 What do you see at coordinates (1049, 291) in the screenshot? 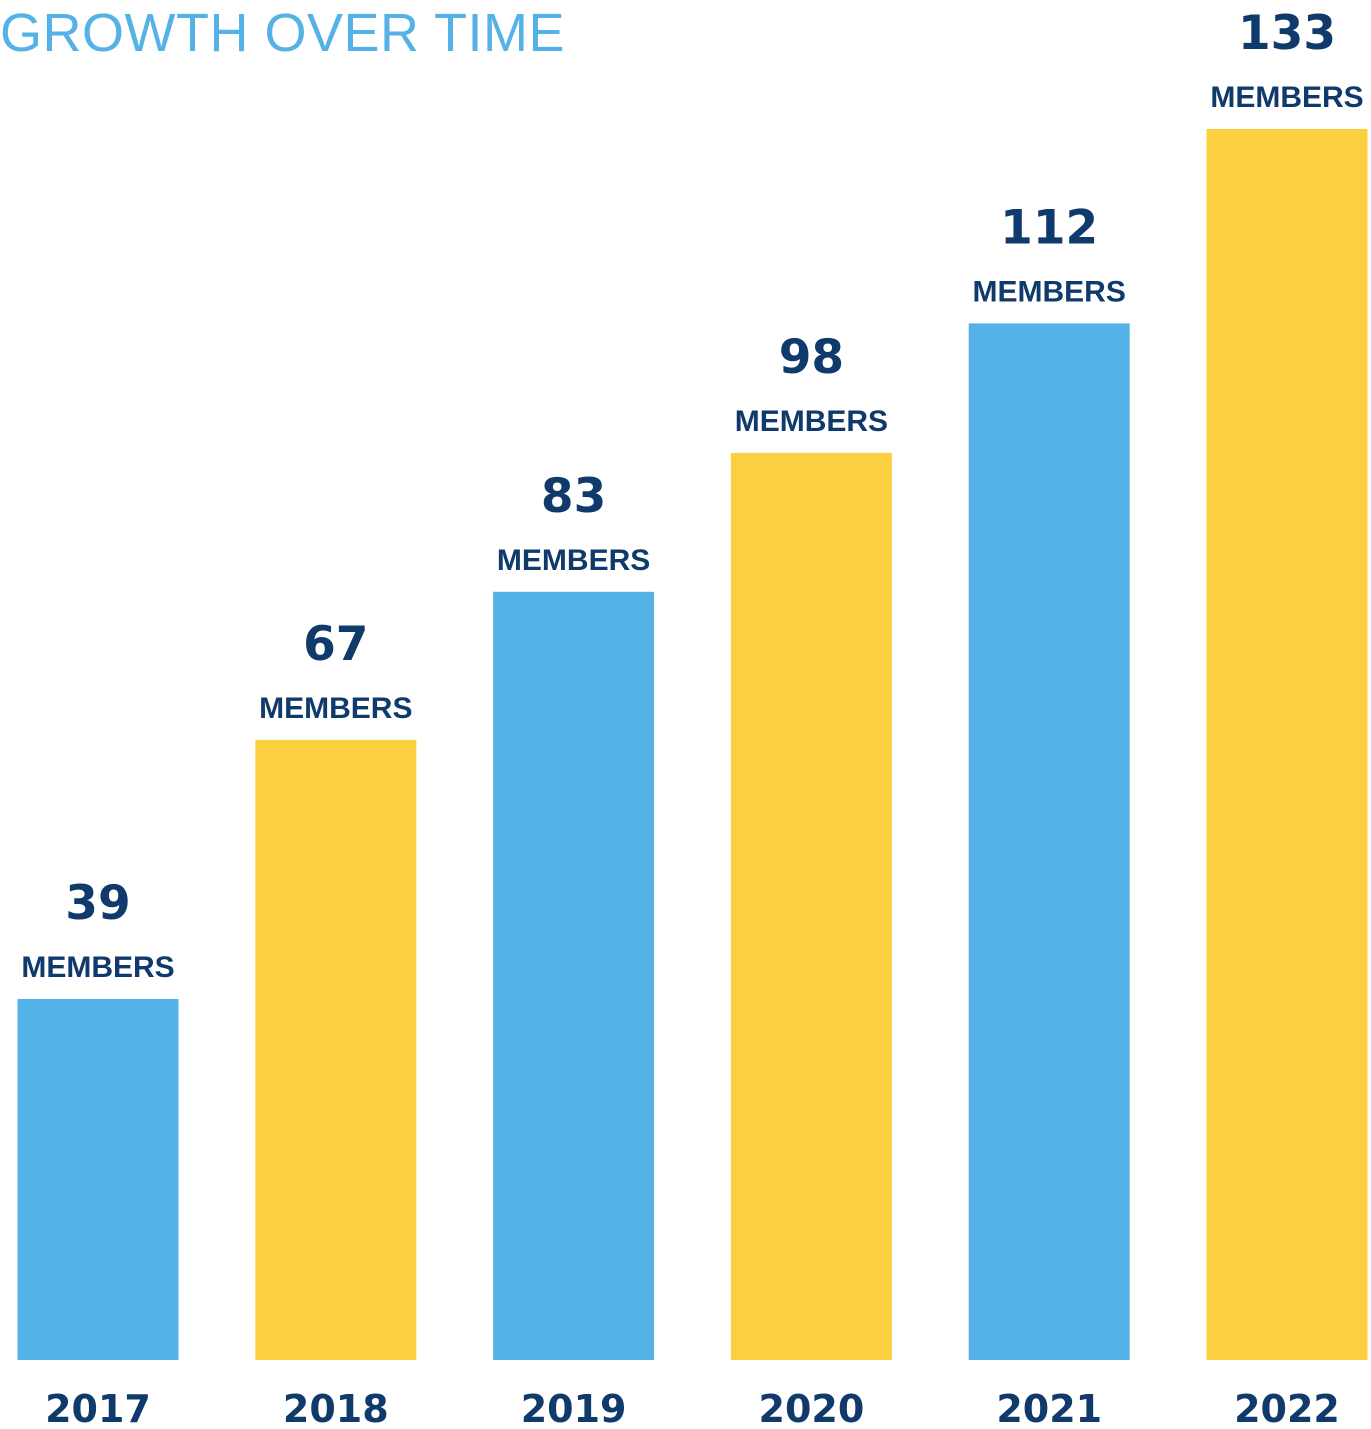
I see `unit-label-2021: MEMBERS` at bounding box center [1049, 291].